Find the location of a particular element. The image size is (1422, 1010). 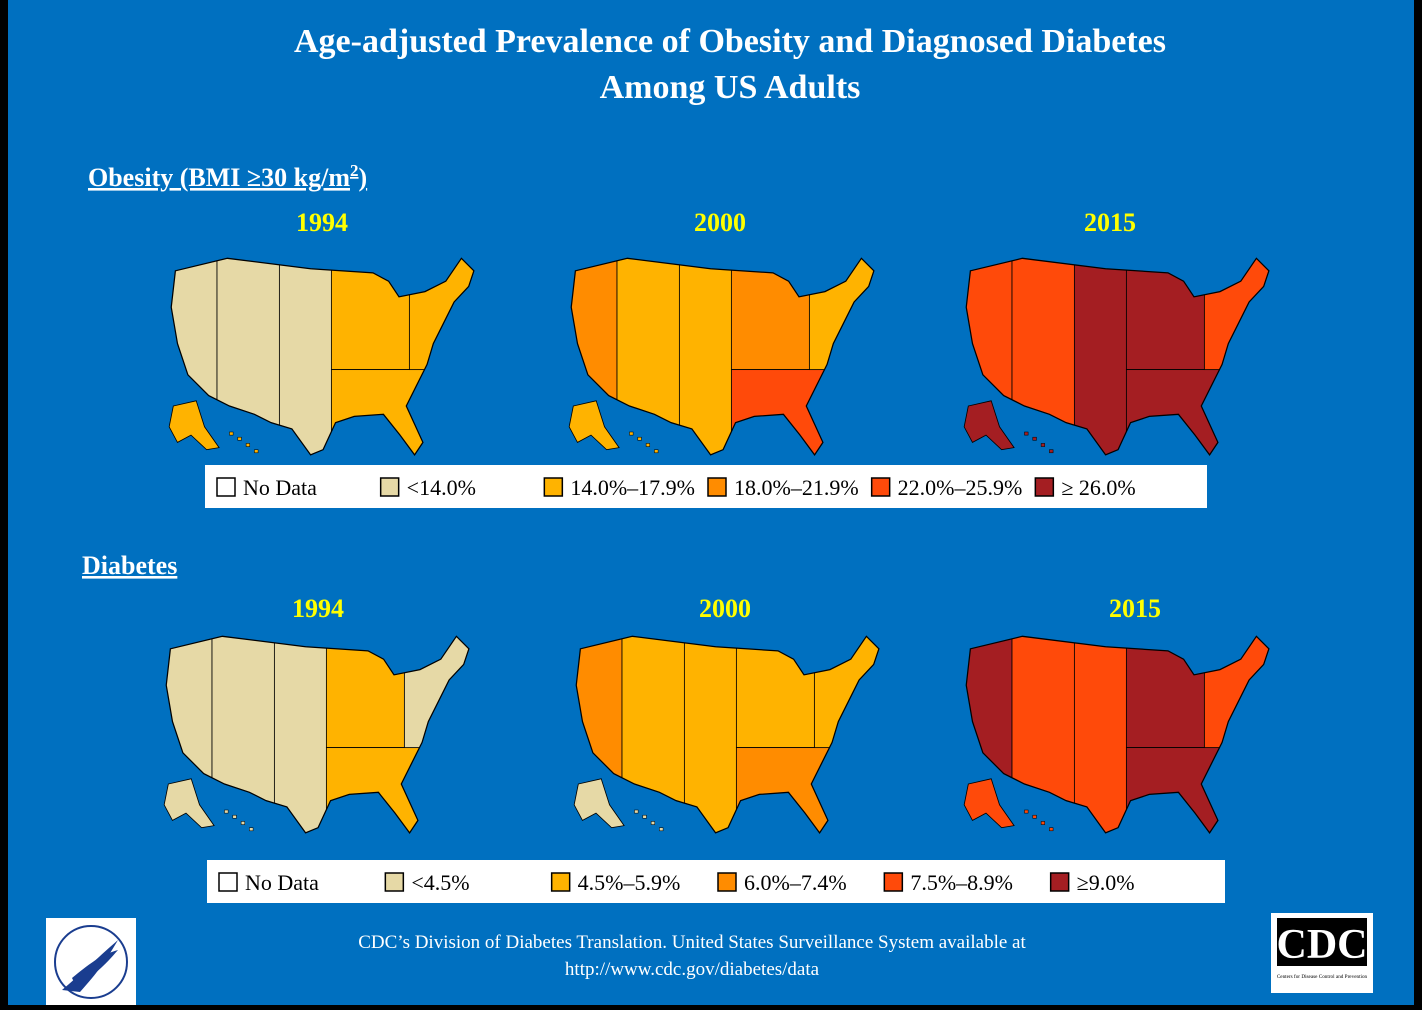

legend-label: 4.5%–5.9% is located at coordinates (629, 882).